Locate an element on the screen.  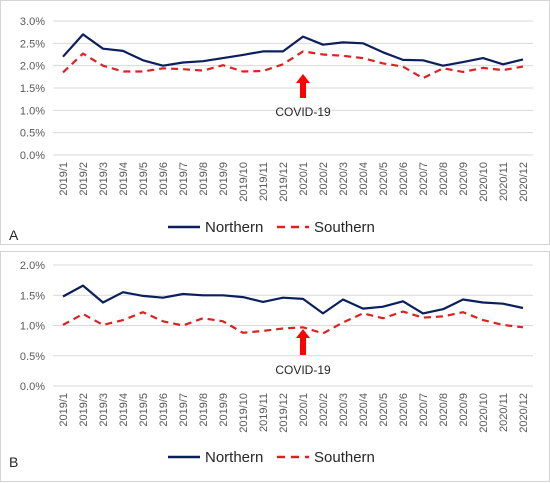
panel-label: B is located at coordinates (13, 462).